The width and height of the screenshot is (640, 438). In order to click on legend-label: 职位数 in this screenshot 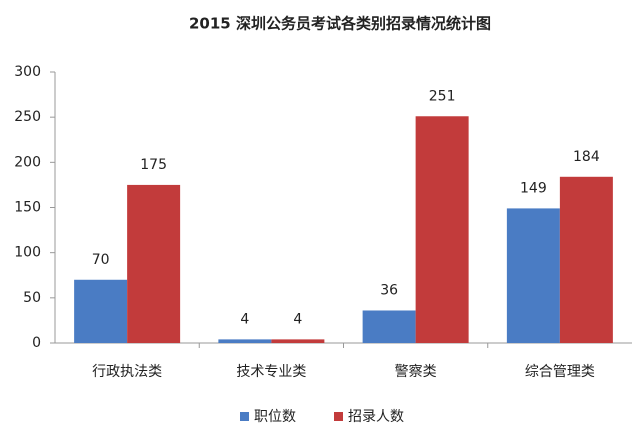, I will do `click(275, 417)`.